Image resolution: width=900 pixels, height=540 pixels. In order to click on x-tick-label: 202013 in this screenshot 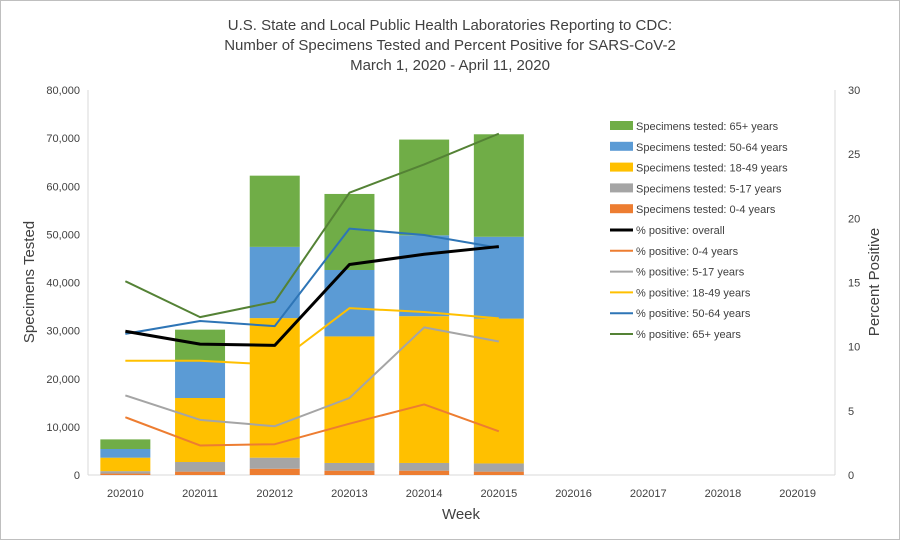, I will do `click(349, 494)`.